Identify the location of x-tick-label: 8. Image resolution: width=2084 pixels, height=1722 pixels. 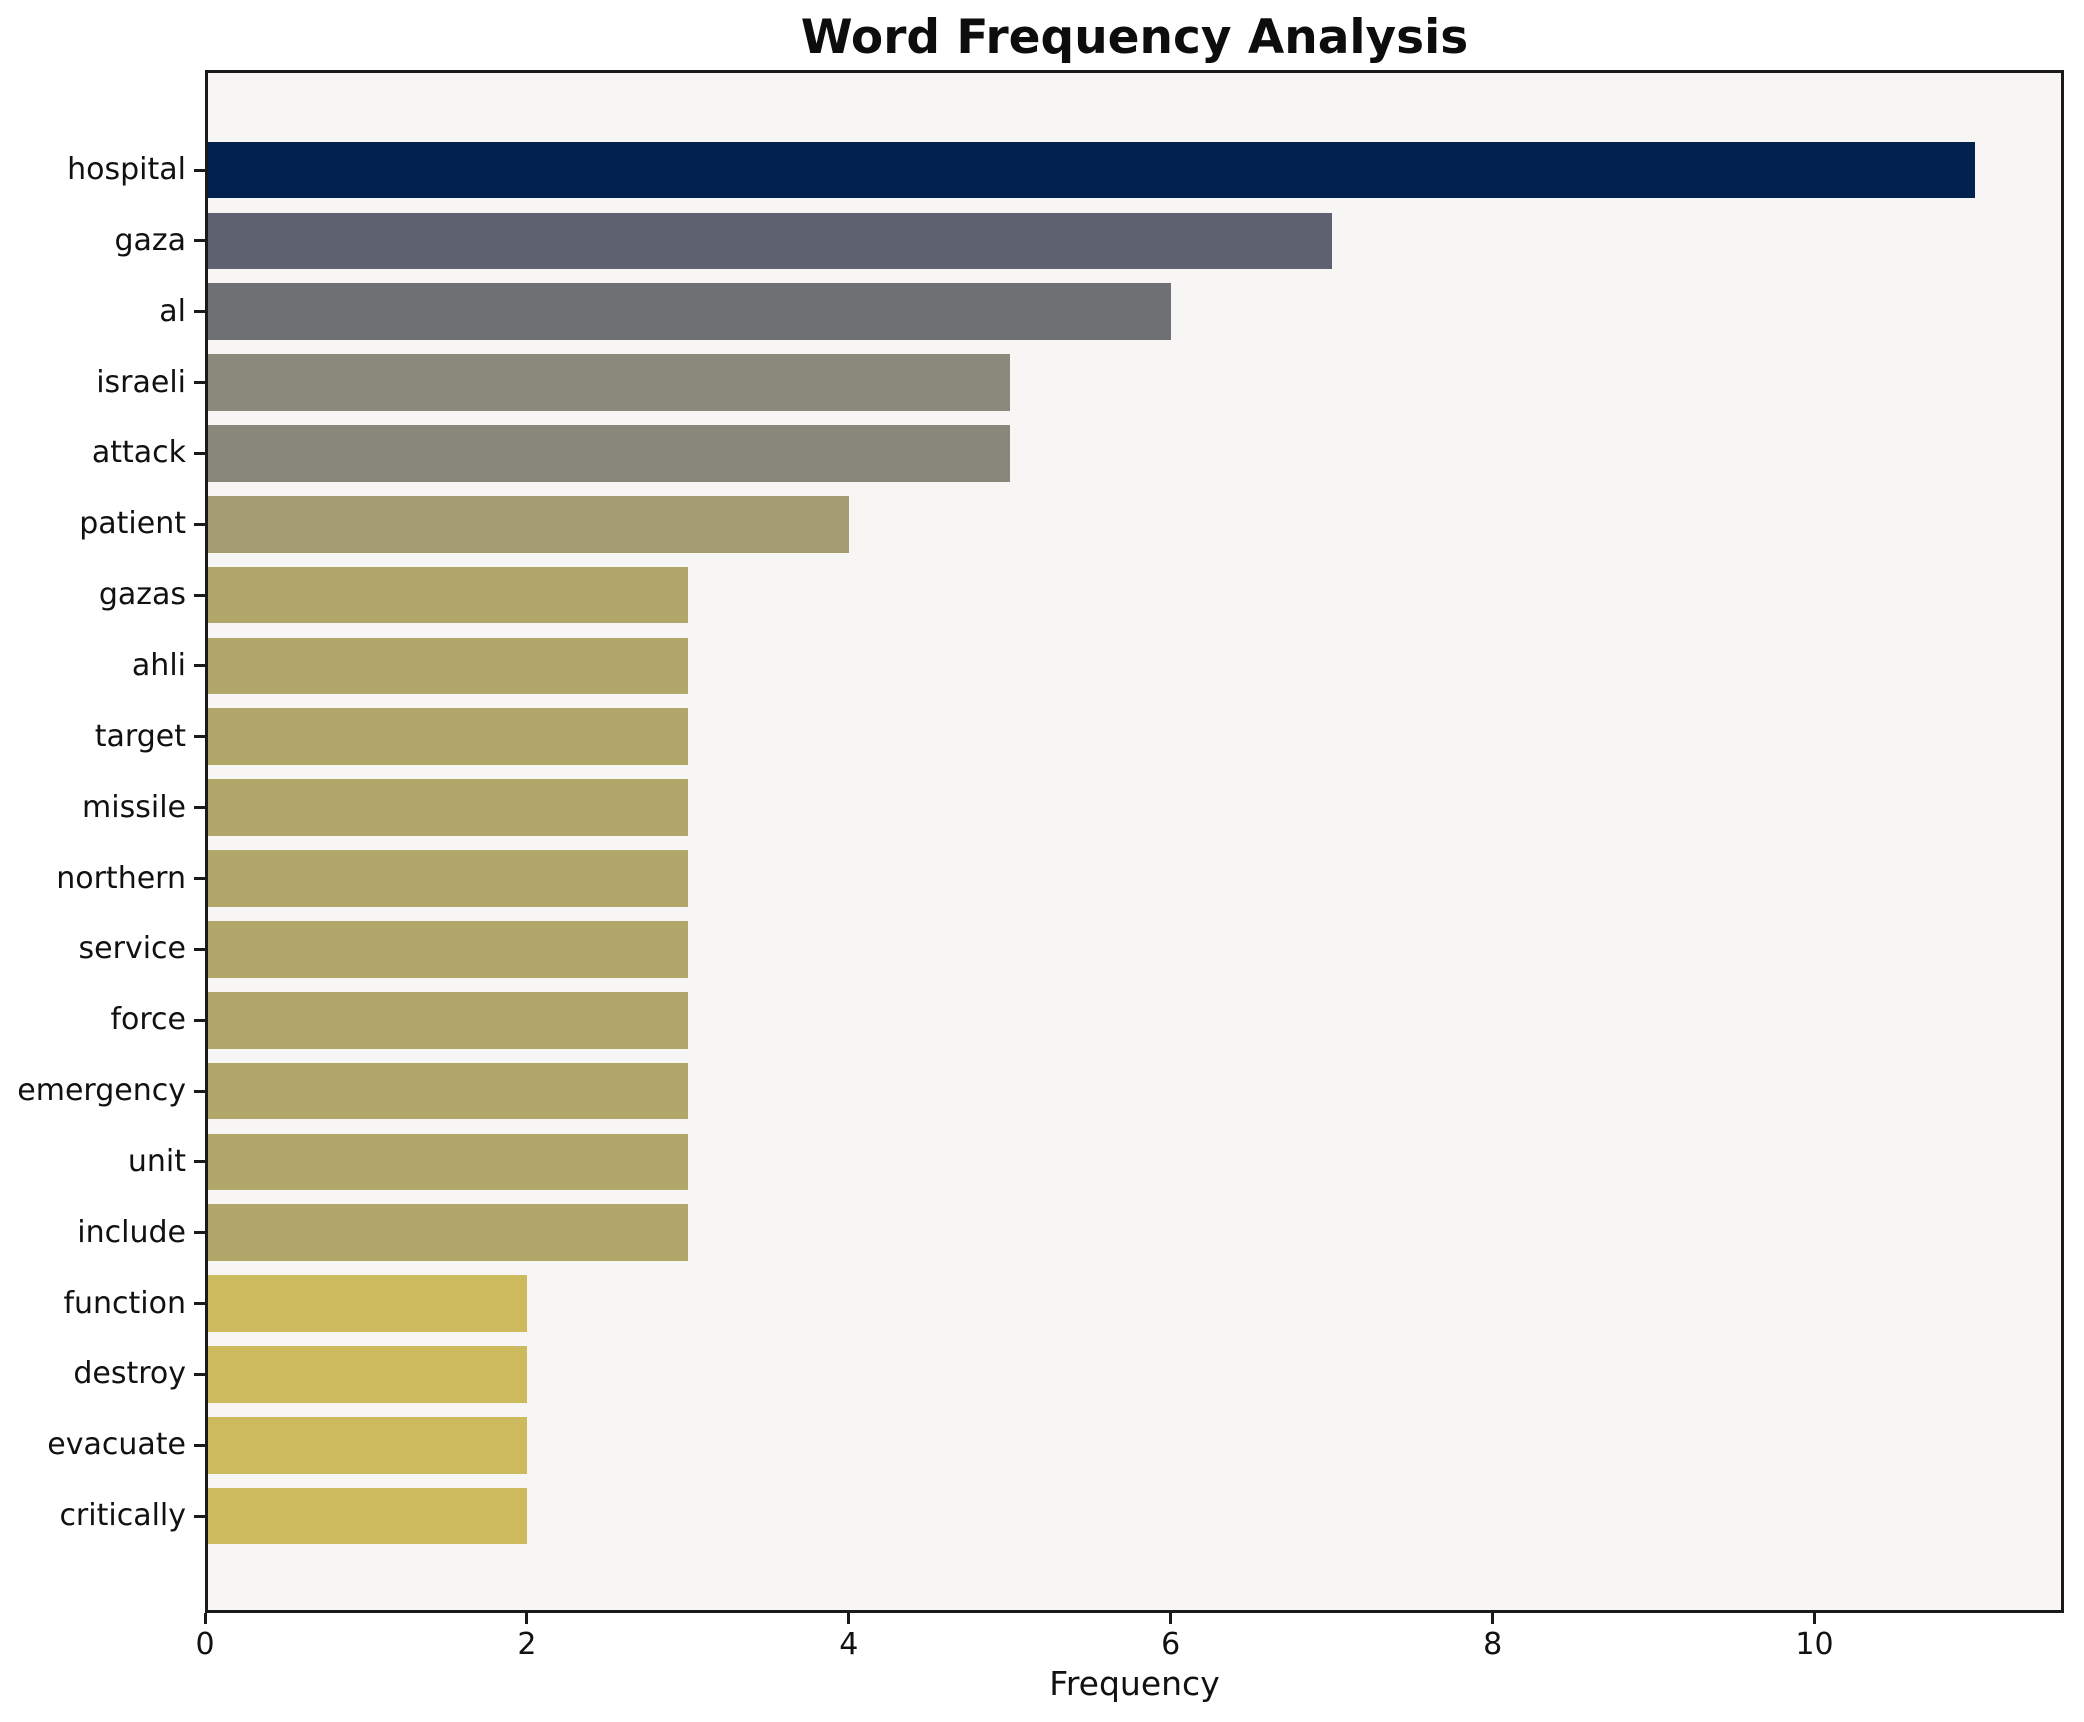
(1493, 1644).